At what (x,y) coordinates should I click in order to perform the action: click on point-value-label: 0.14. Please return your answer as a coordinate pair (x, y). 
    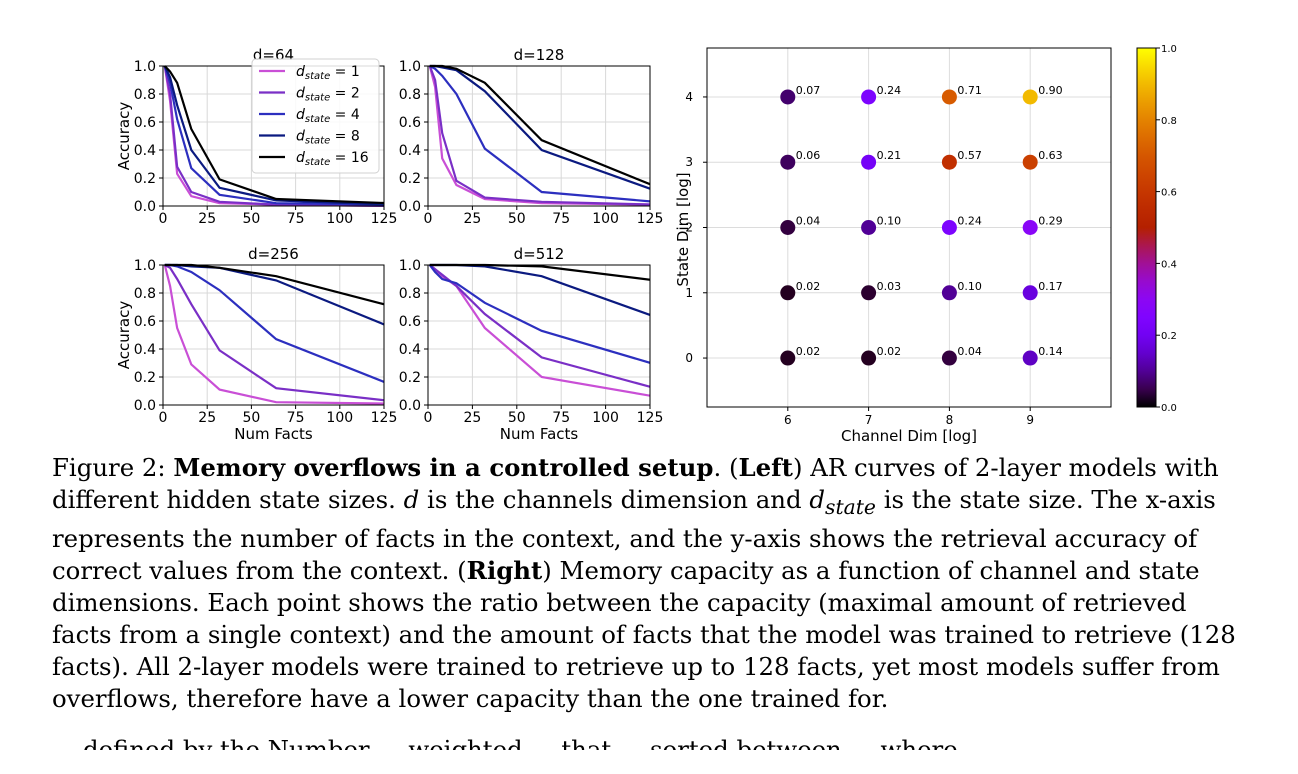
    Looking at the image, I should click on (1050, 351).